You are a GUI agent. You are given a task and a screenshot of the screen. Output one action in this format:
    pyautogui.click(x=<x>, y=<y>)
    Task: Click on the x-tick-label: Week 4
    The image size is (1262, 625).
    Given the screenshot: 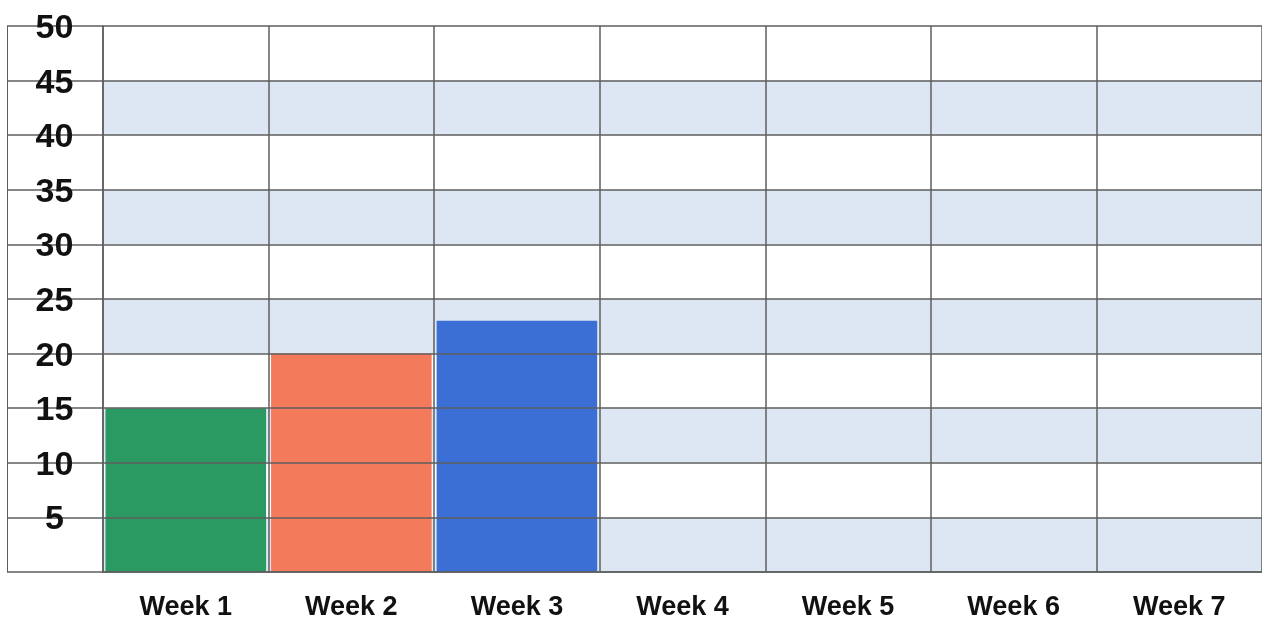 What is the action you would take?
    pyautogui.click(x=682, y=605)
    